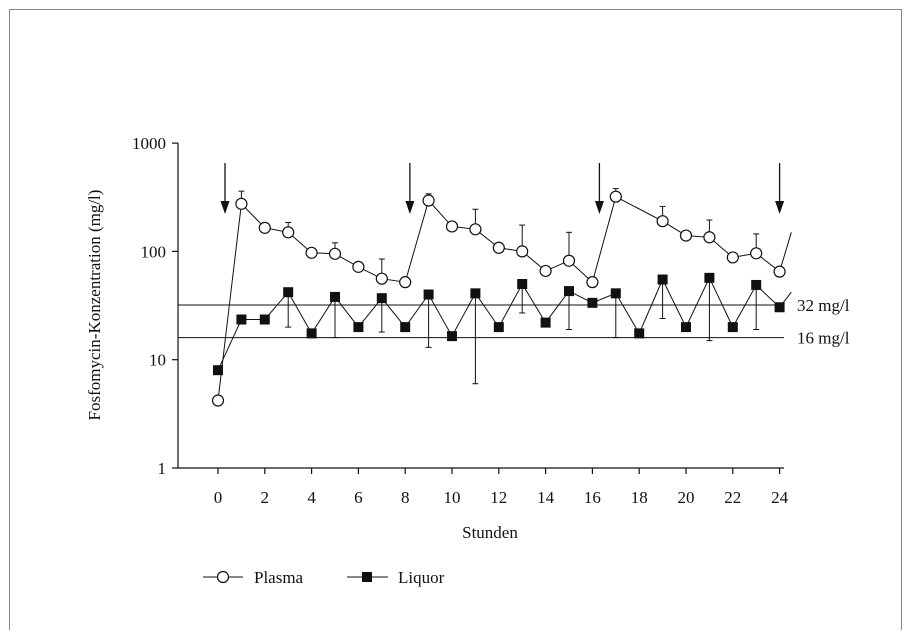 The image size is (904, 635). What do you see at coordinates (502, 188) in the screenshot?
I see `dose-arrows` at bounding box center [502, 188].